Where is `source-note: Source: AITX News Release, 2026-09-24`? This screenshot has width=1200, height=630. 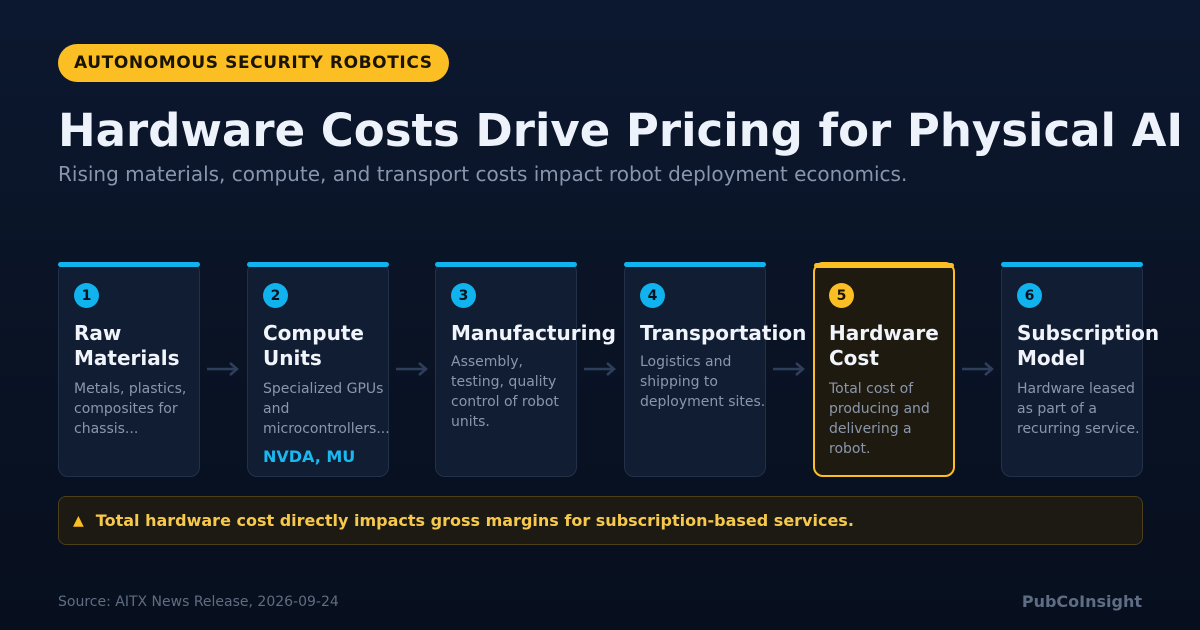
source-note: Source: AITX News Release, 2026-09-24 is located at coordinates (198, 602).